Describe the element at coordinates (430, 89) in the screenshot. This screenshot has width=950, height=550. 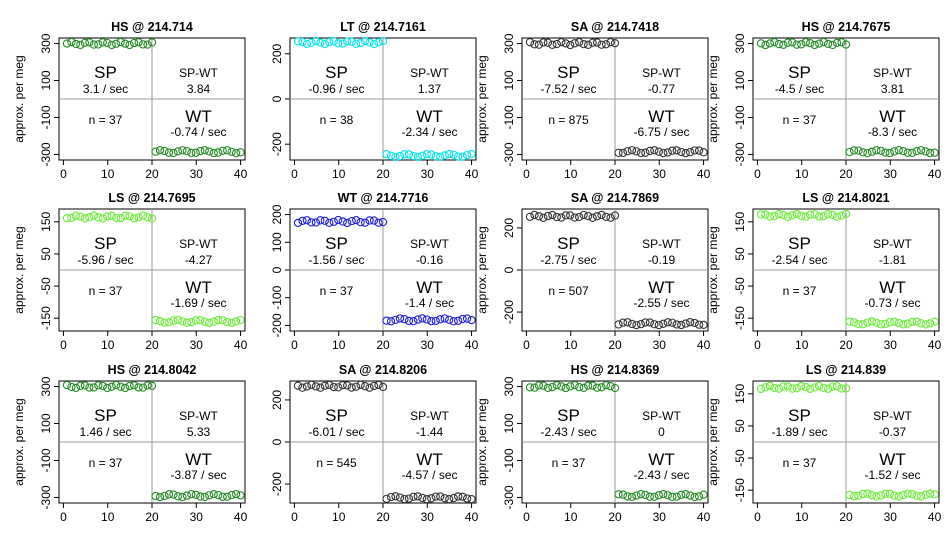
I see `spwt-value: 1.37` at that location.